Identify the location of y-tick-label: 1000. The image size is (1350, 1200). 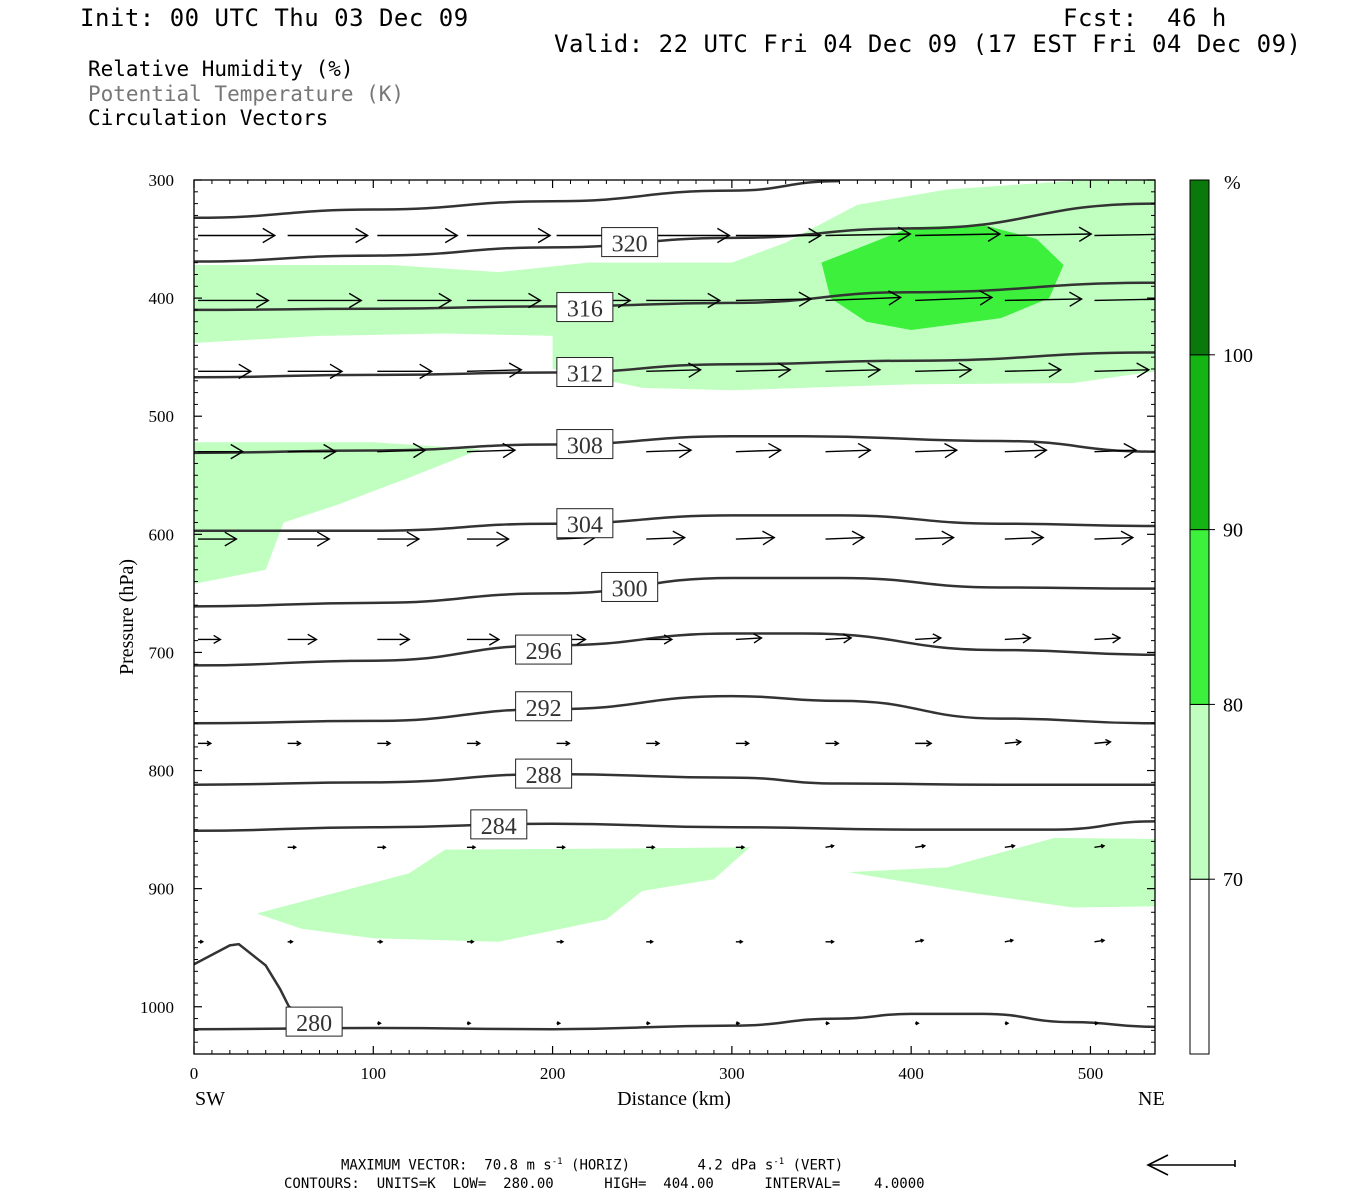
(157, 1007).